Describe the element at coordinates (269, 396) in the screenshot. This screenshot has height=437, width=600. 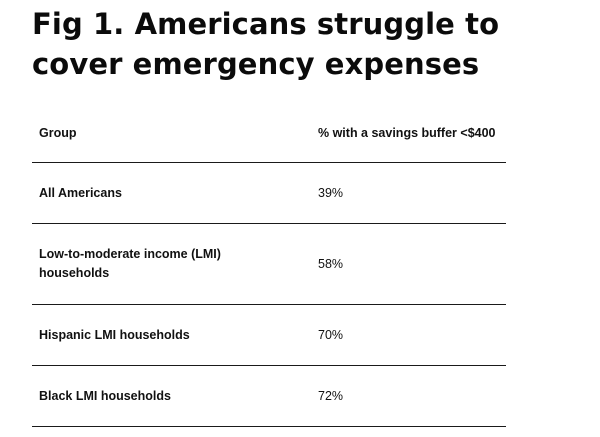
I see `table-row: Black LMI households 72%` at that location.